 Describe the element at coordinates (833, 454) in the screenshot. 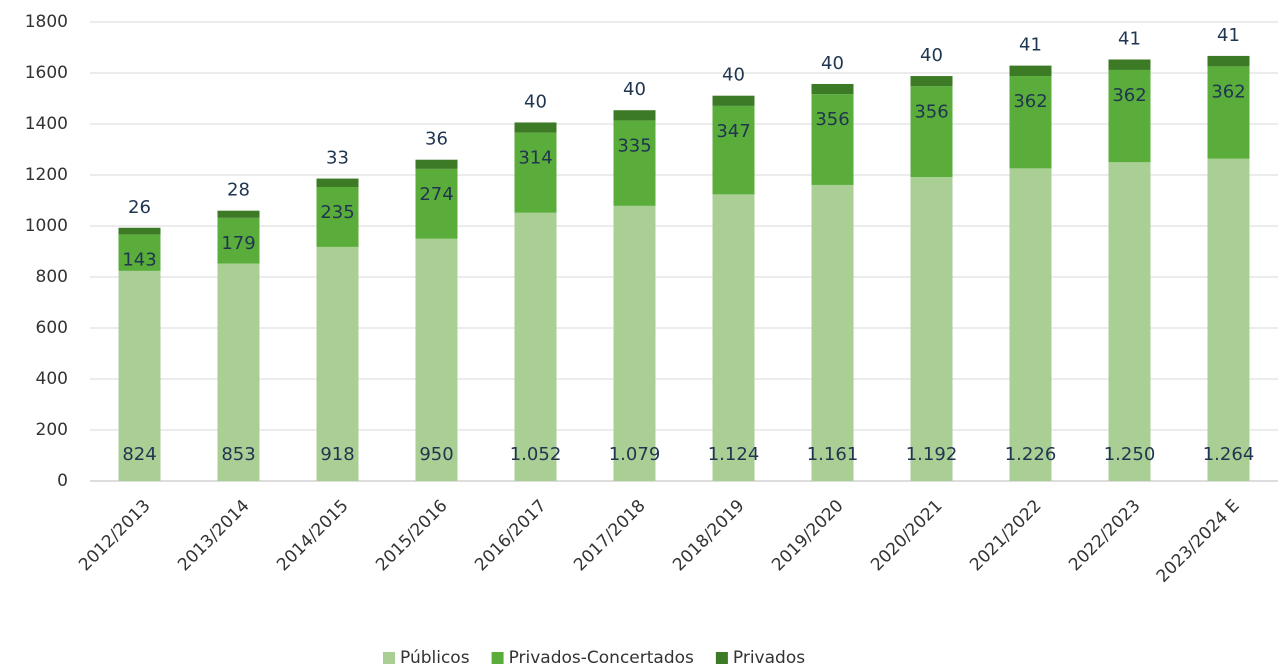

I see `data-label: 1.161` at that location.